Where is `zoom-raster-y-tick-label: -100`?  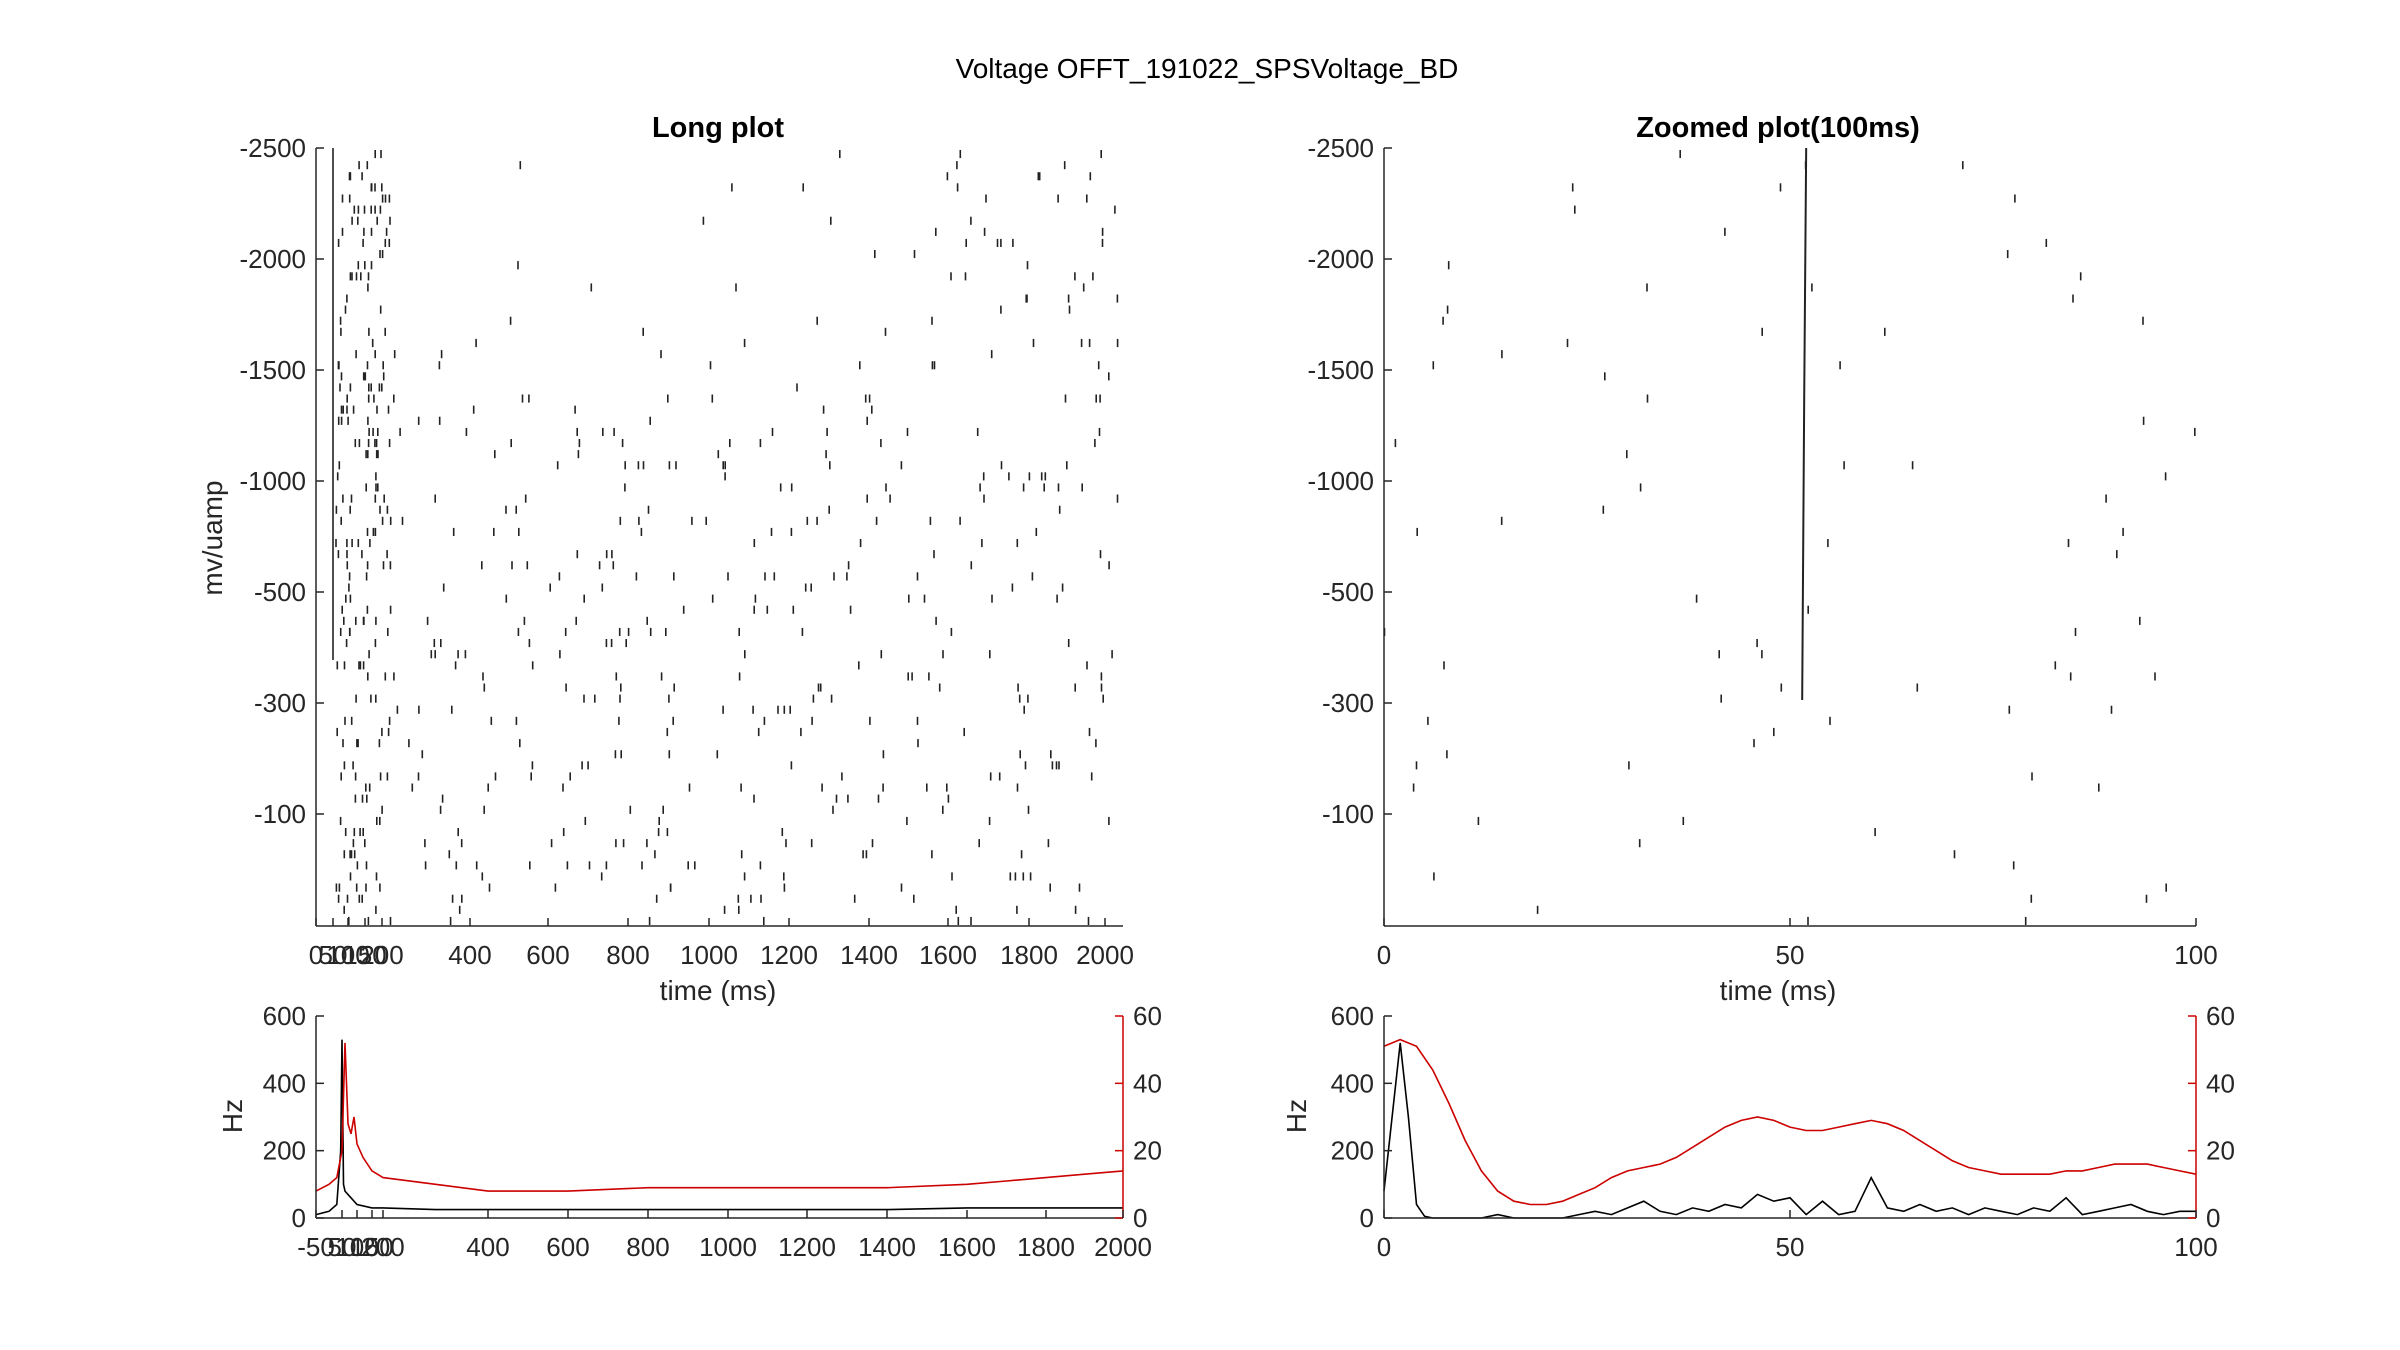
zoom-raster-y-tick-label: -100 is located at coordinates (1348, 814).